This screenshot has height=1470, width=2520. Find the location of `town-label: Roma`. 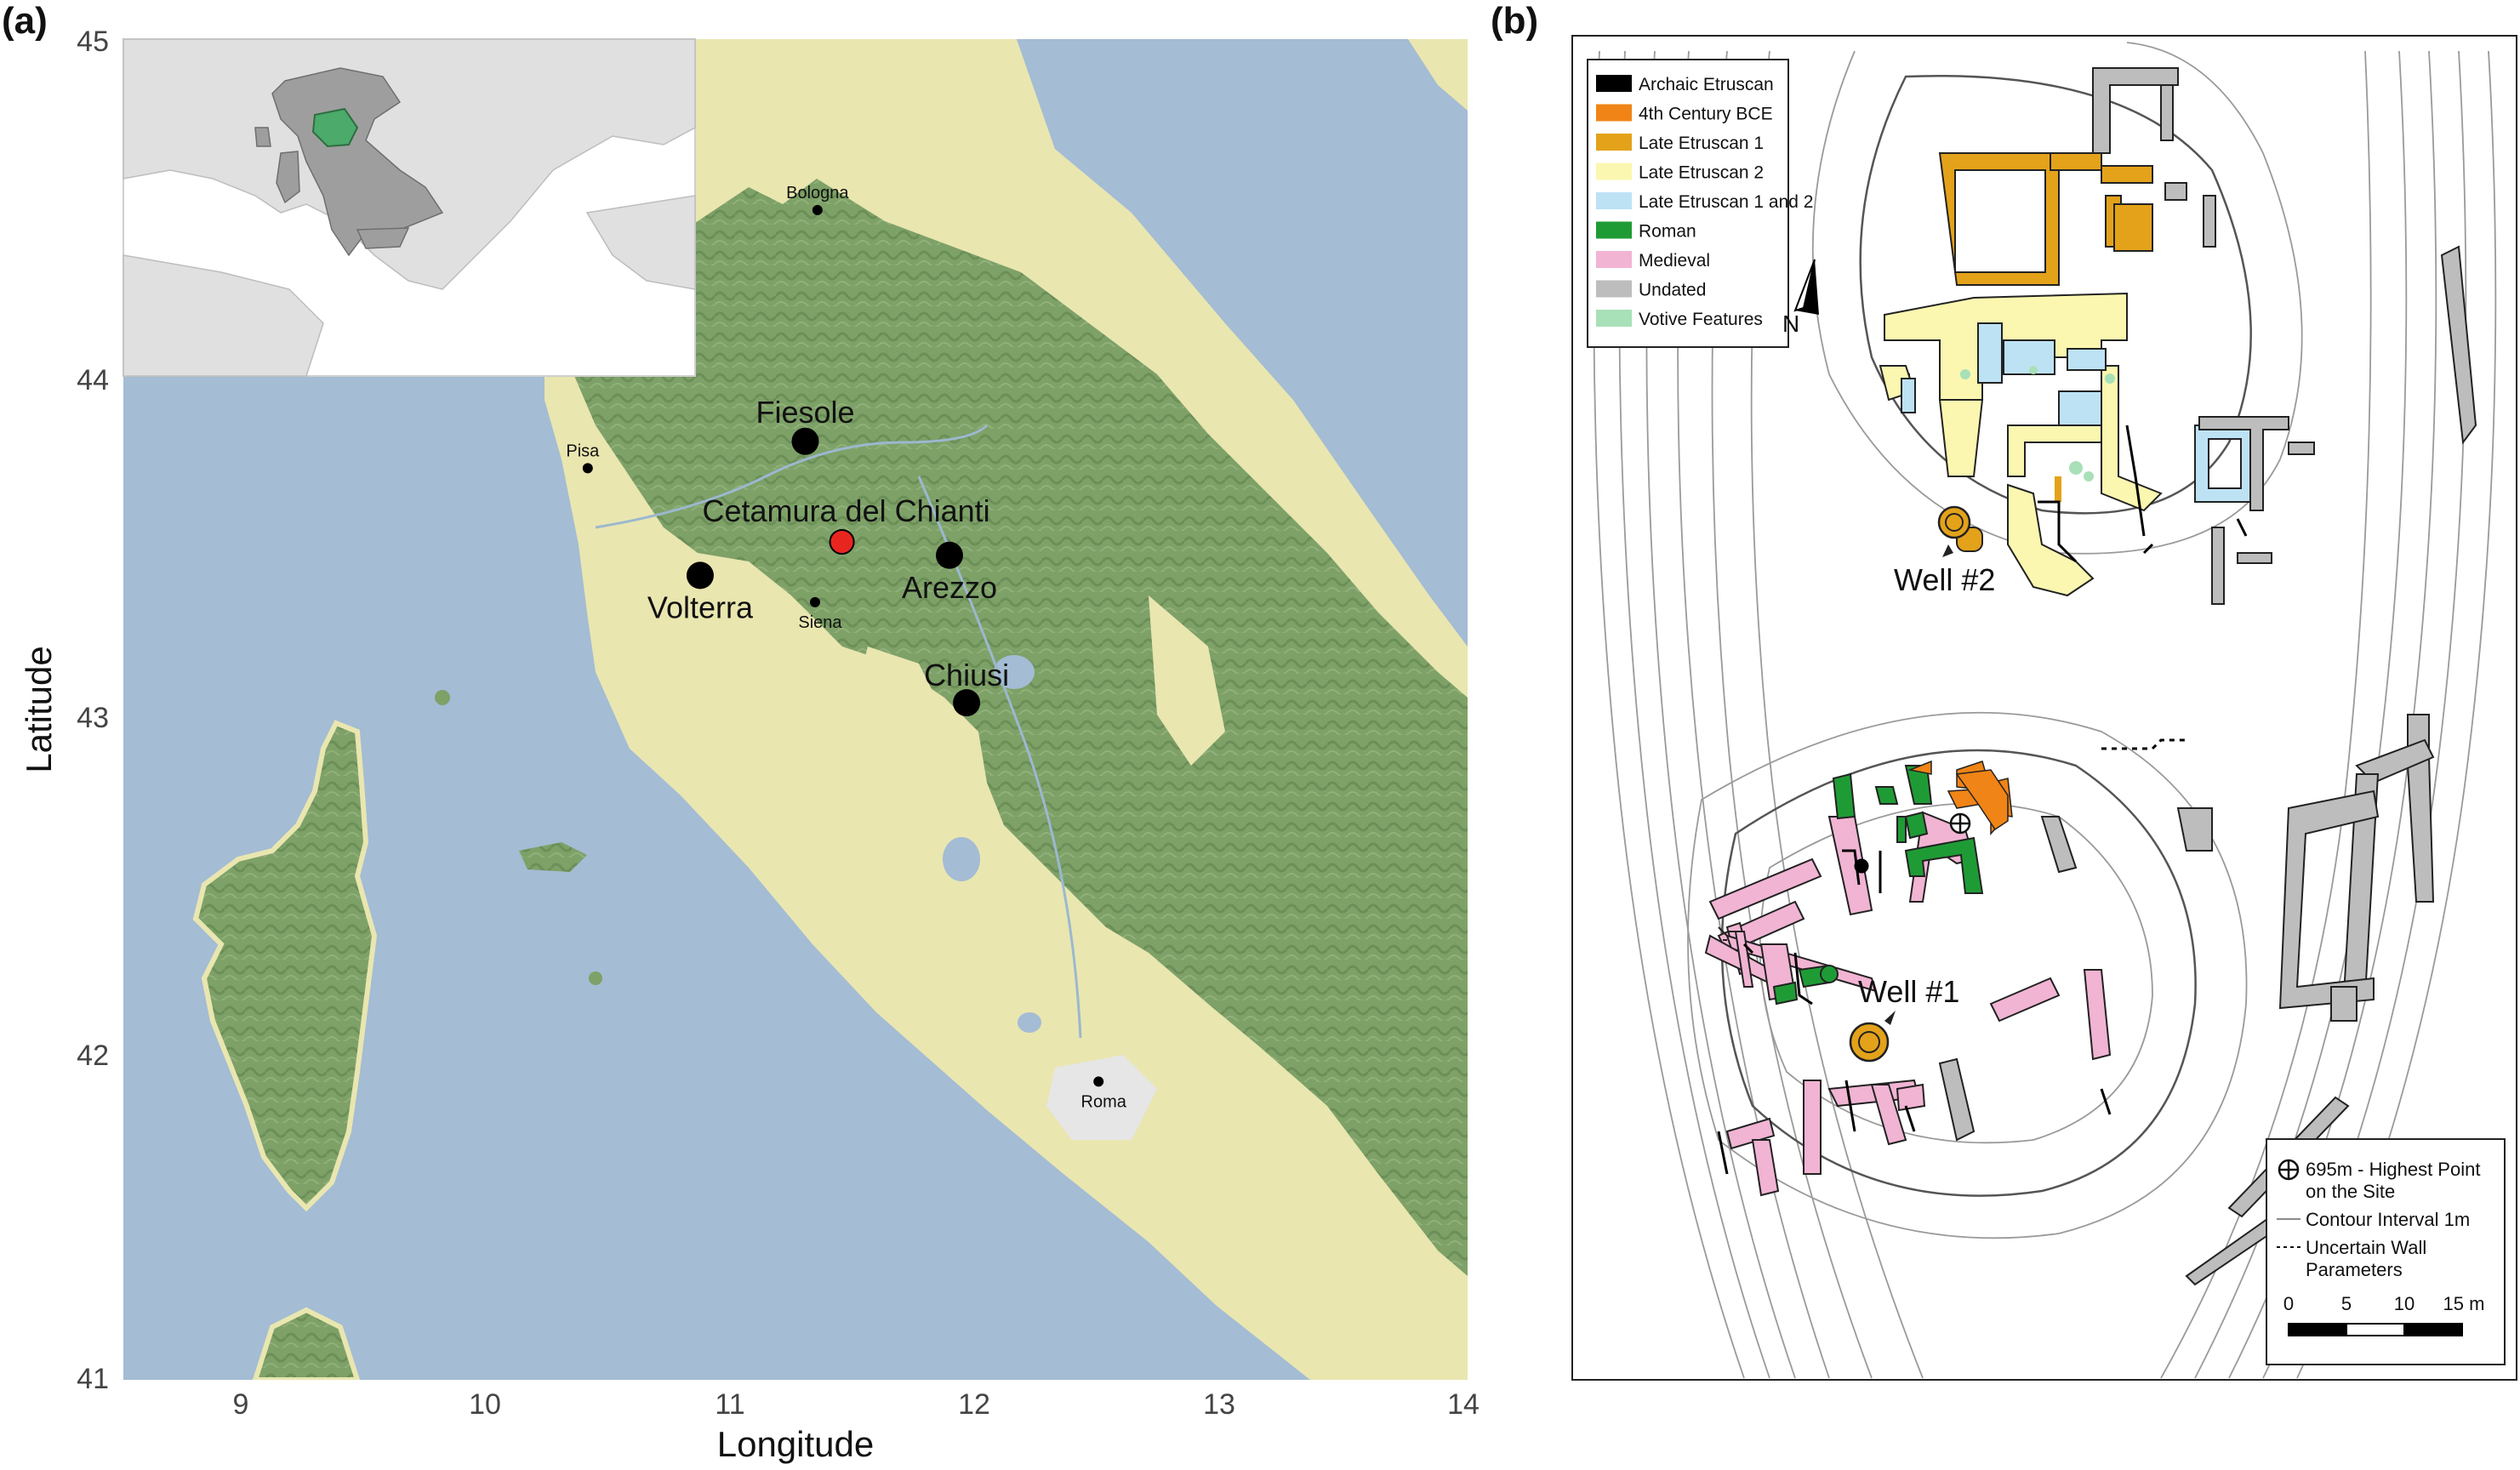

town-label: Roma is located at coordinates (1104, 1101).